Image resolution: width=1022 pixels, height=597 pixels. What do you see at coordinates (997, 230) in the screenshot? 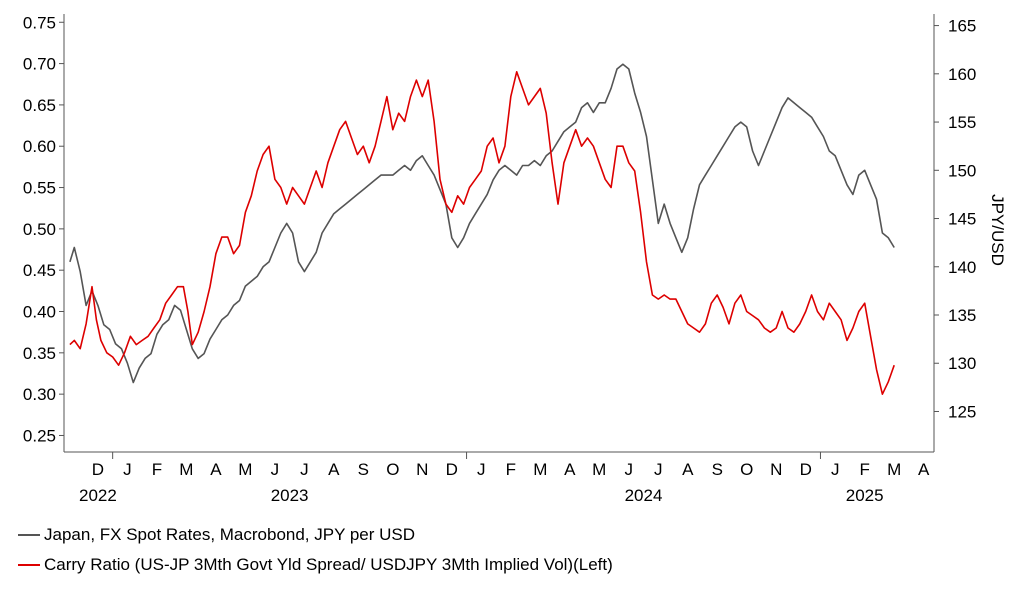
I see `right-axis-title: JPY/USD` at bounding box center [997, 230].